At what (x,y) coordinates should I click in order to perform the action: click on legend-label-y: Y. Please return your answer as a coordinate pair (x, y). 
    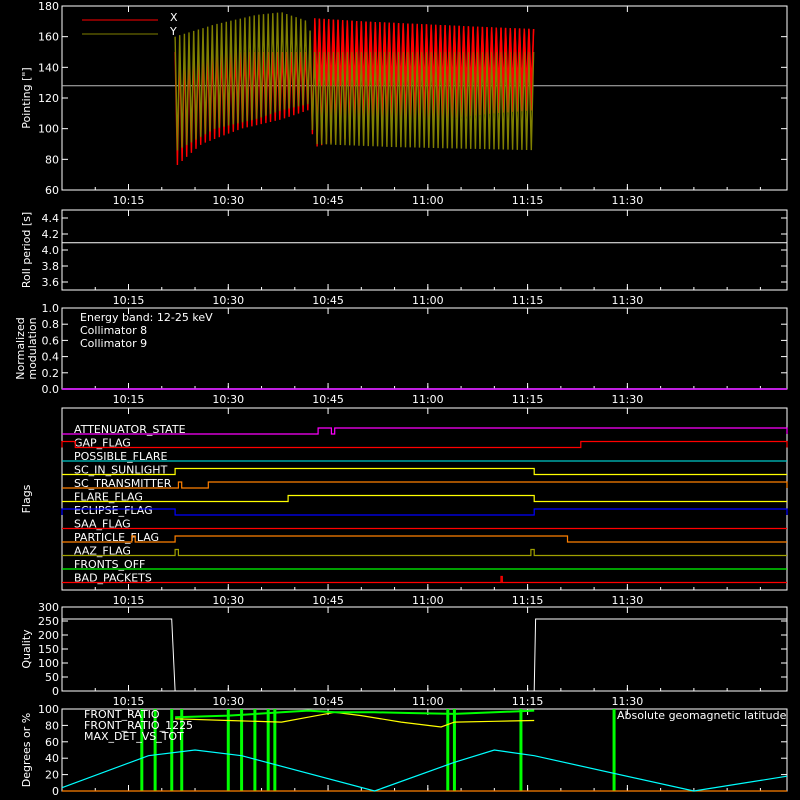
    Looking at the image, I should click on (173, 31).